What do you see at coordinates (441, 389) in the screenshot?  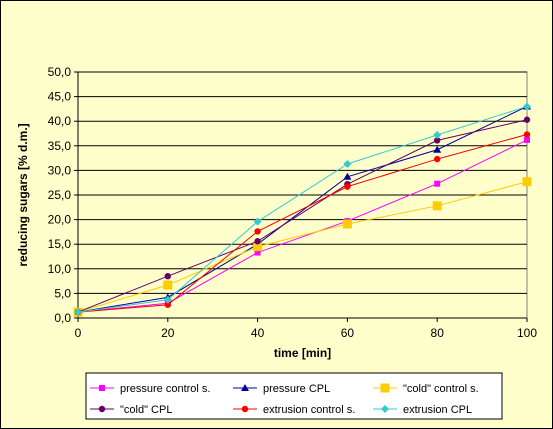 I see `legend-label: "cold" control s.` at bounding box center [441, 389].